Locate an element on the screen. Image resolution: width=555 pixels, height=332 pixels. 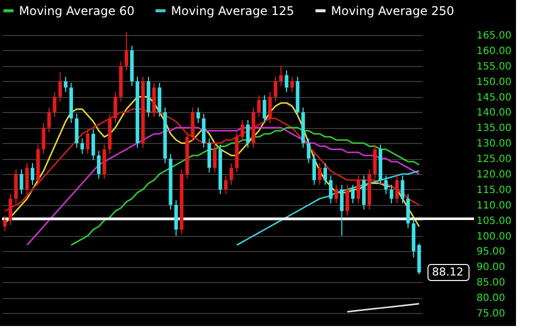
y-tick-label: 80.00 is located at coordinates (491, 298).